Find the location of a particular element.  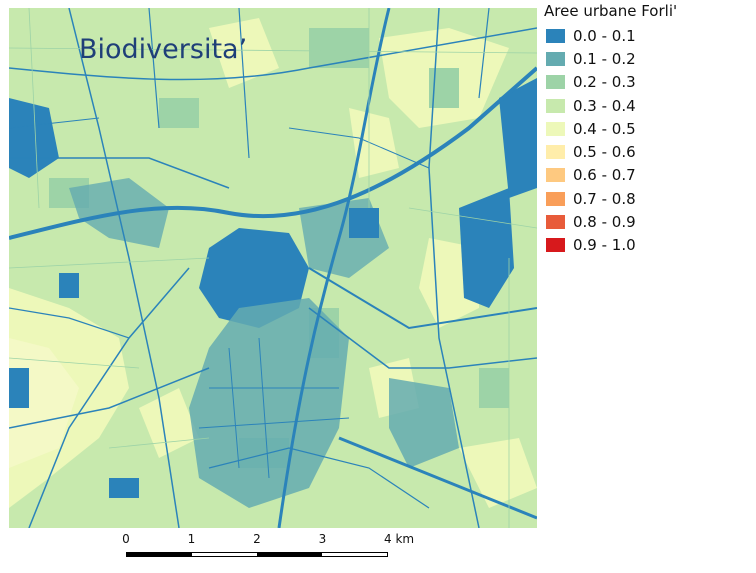

legend-item: 0.6 - 0.7 is located at coordinates (651, 175).